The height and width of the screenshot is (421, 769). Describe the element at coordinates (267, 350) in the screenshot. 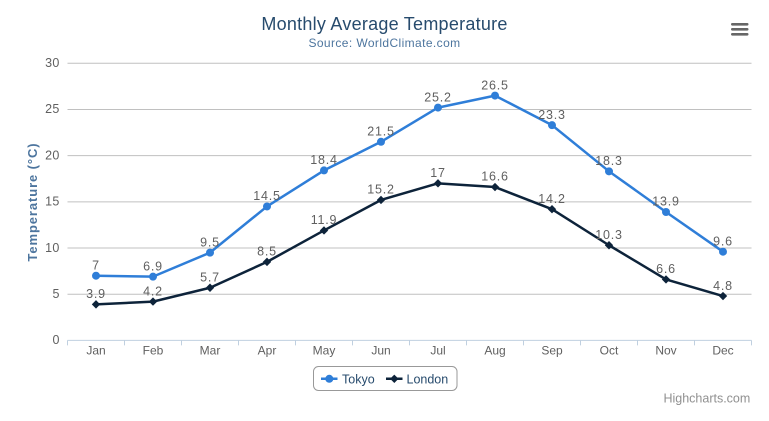

I see `svg-text: Apr` at that location.